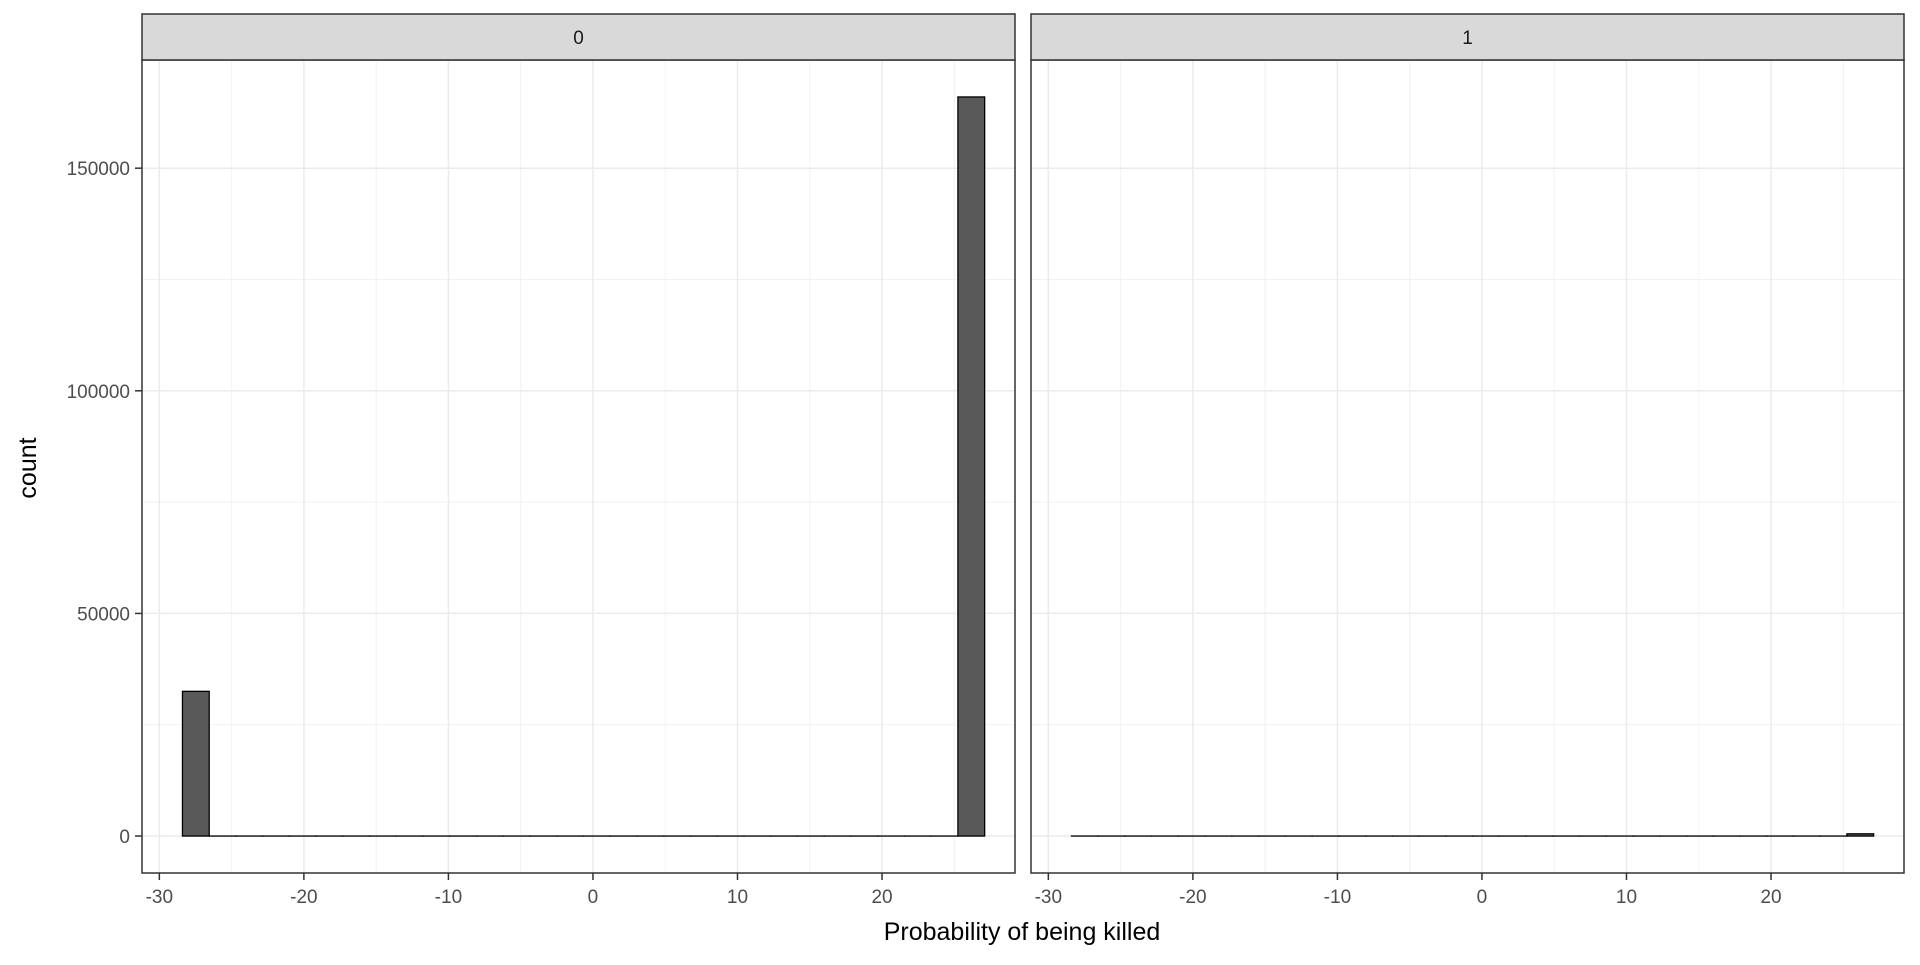 This screenshot has height=965, width=1920. What do you see at coordinates (98, 392) in the screenshot?
I see `y-tick-label: 100000` at bounding box center [98, 392].